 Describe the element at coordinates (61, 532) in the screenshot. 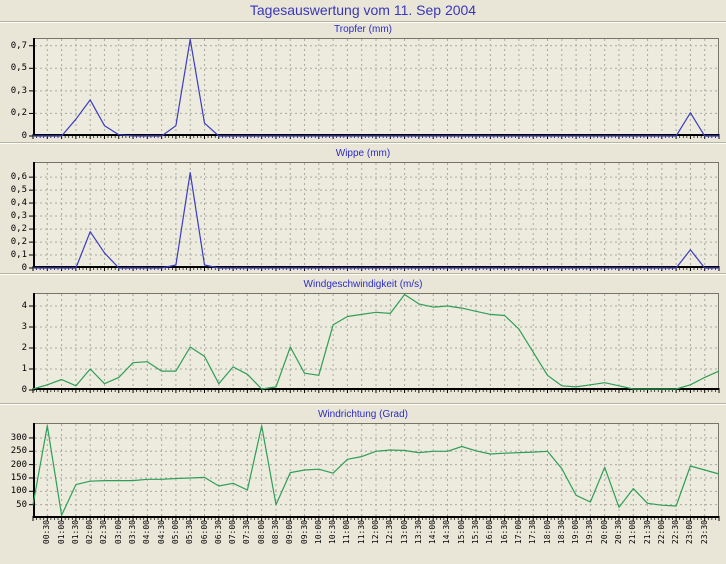

I see `x-tick-label: 01:00` at that location.